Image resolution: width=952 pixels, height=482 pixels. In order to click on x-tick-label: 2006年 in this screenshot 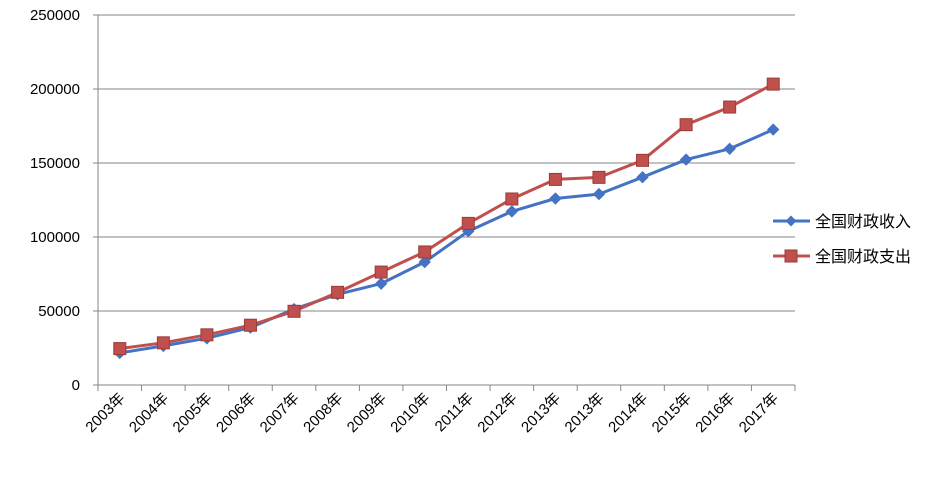, I will do `click(236, 413)`.